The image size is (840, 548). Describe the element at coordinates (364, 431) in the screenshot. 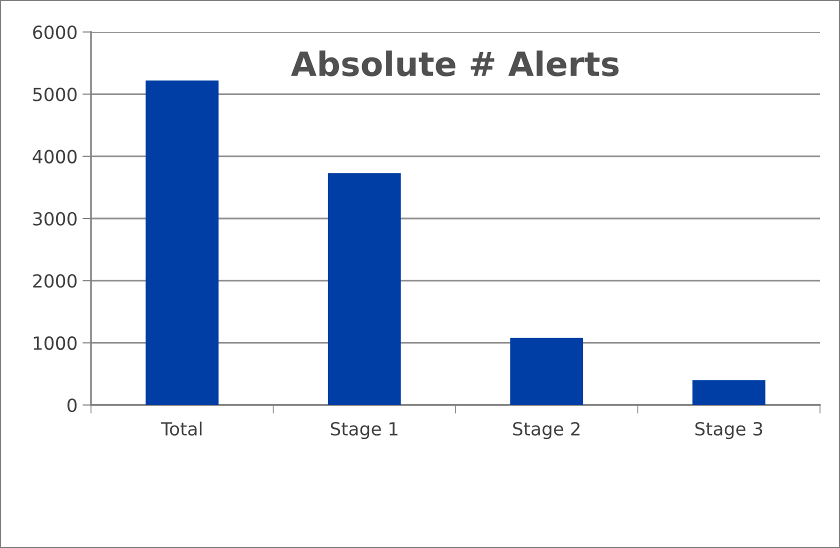

I see `x-tick-label: Stage 1` at that location.